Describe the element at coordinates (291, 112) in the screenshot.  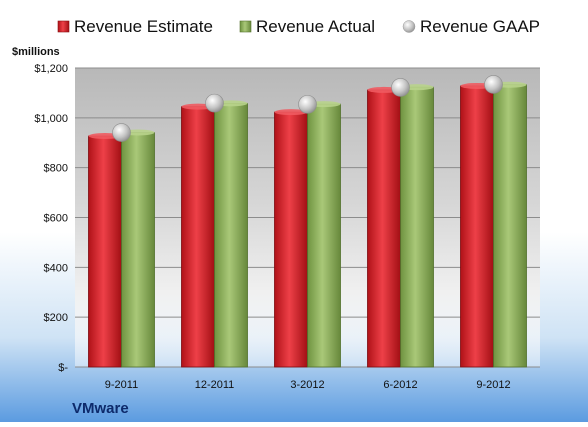
I see `bar-cap` at that location.